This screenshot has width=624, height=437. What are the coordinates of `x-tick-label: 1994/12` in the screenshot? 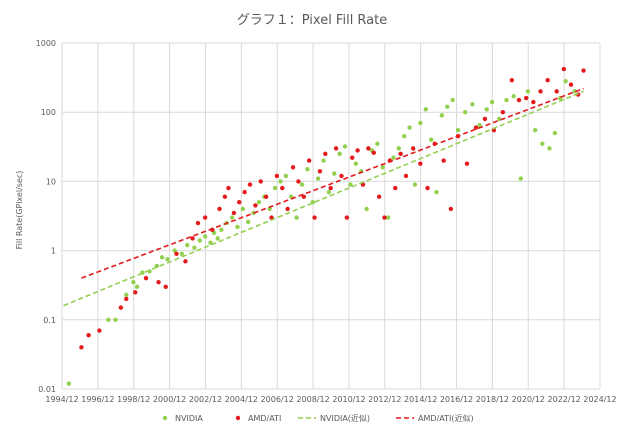 It's located at (61, 399).